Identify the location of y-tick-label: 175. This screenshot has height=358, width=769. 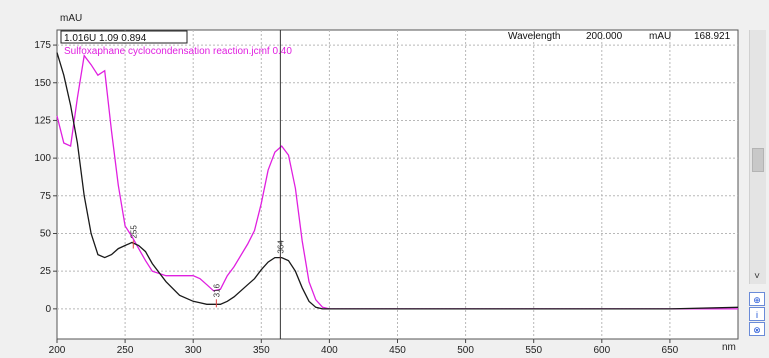
(42, 45).